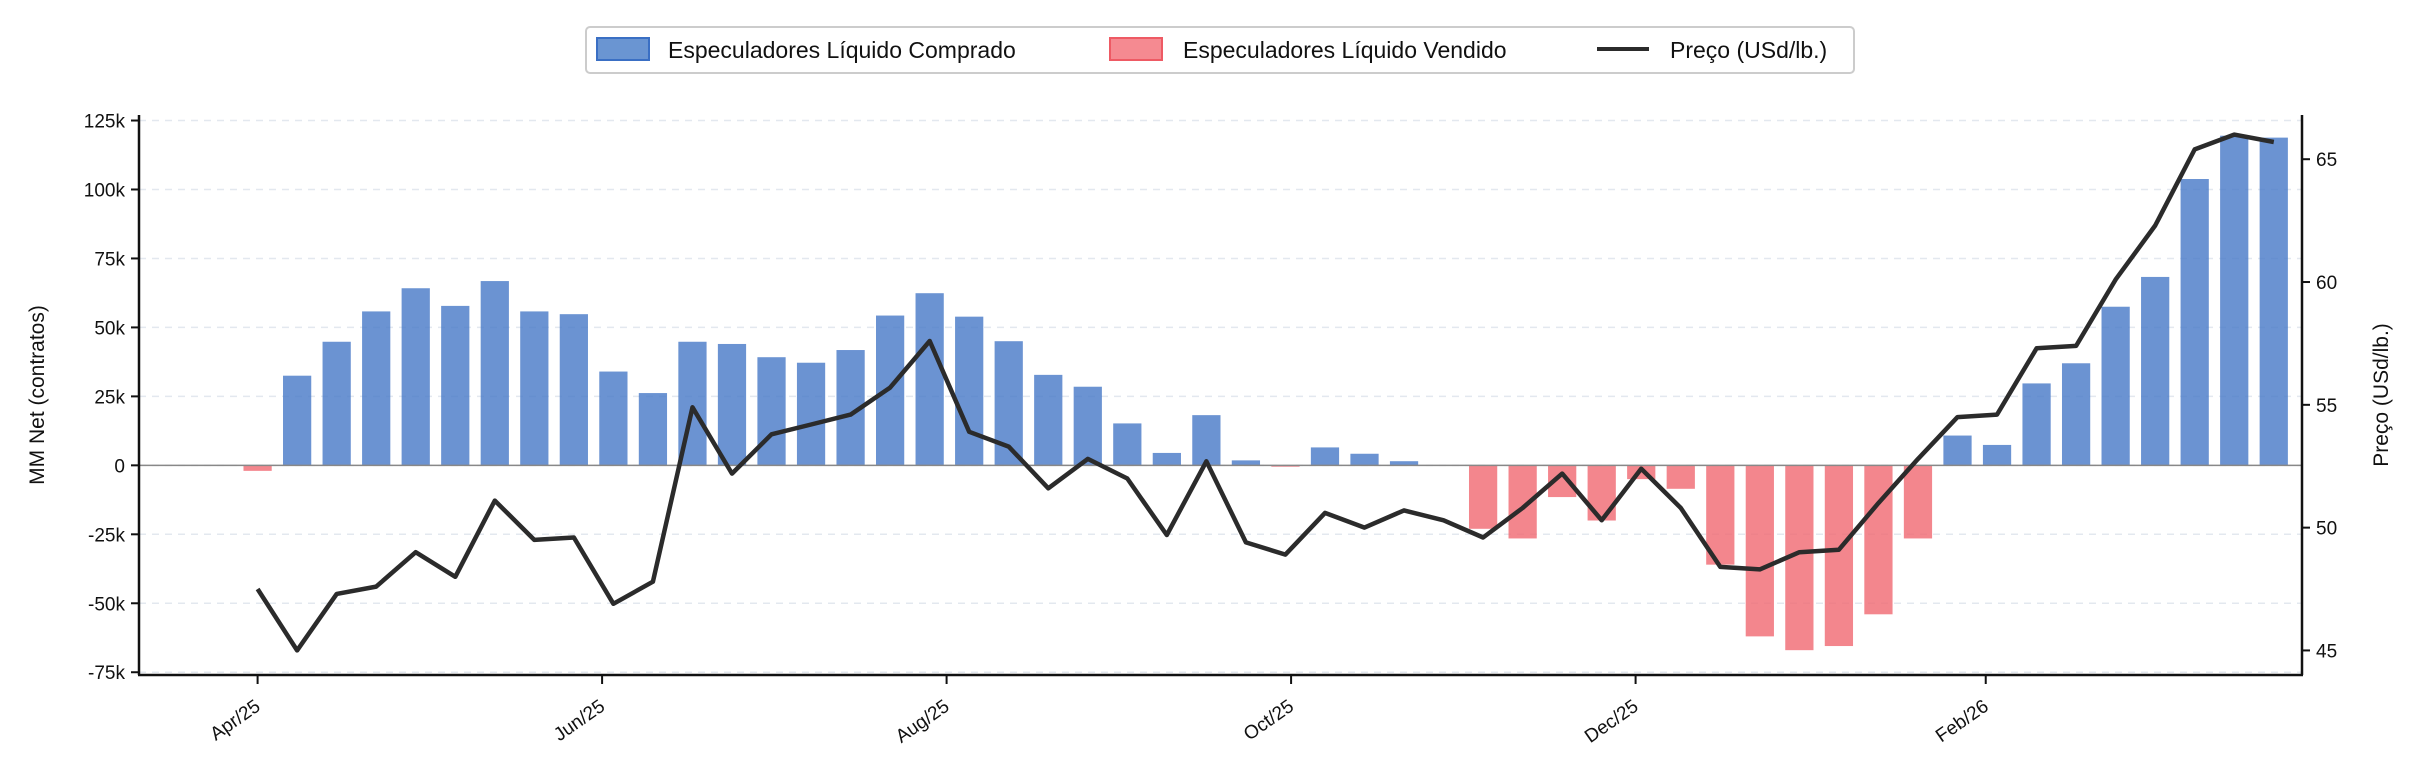  What do you see at coordinates (106, 673) in the screenshot?
I see `y-tick-label: -75k` at bounding box center [106, 673].